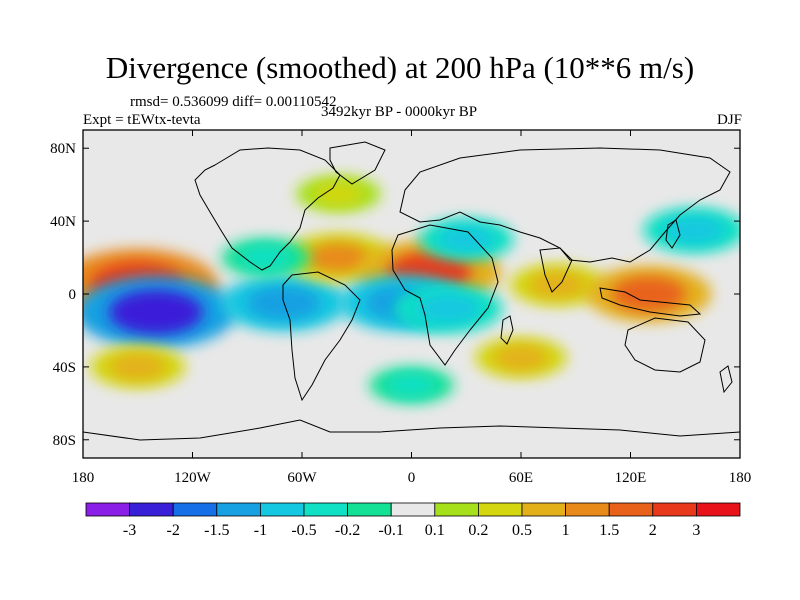 The width and height of the screenshot is (800, 600). Describe the element at coordinates (609, 530) in the screenshot. I see `colorbar-label: 1.5` at that location.